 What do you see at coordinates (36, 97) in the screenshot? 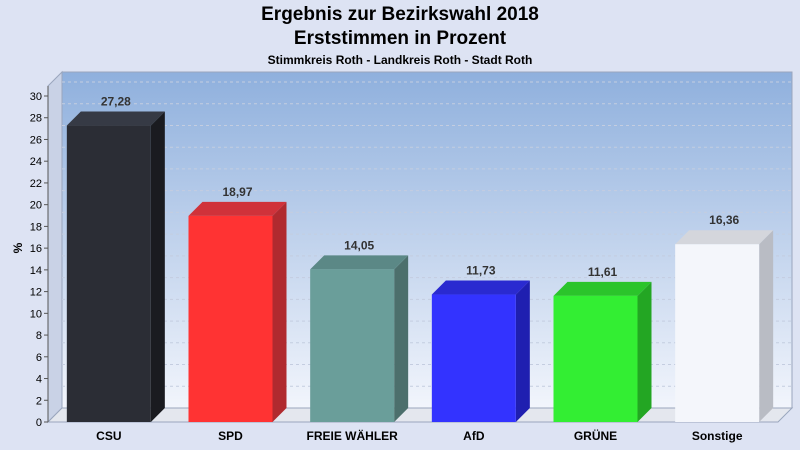
I see `y-tick-label: 30` at bounding box center [36, 97].